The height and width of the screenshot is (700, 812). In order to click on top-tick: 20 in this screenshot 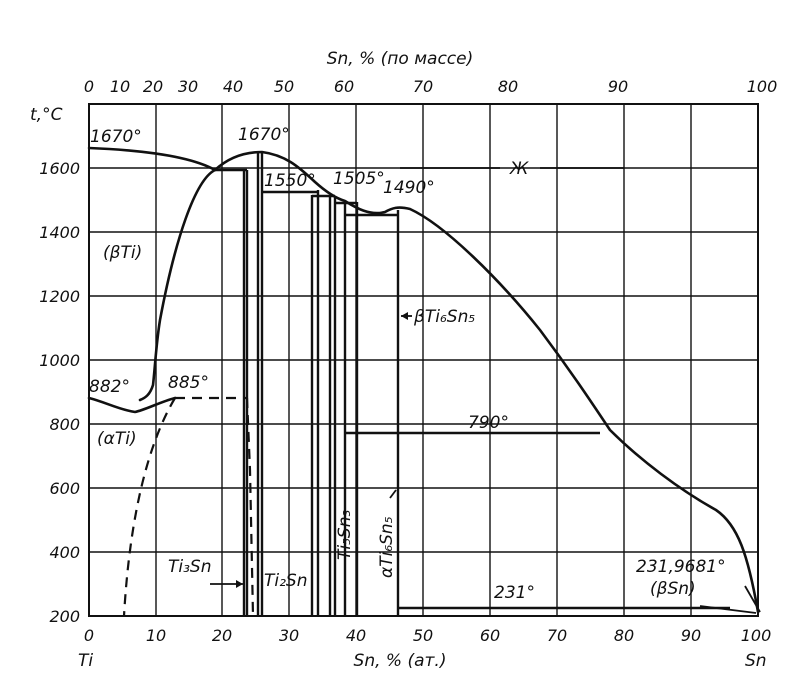, I will do `click(153, 86)`.